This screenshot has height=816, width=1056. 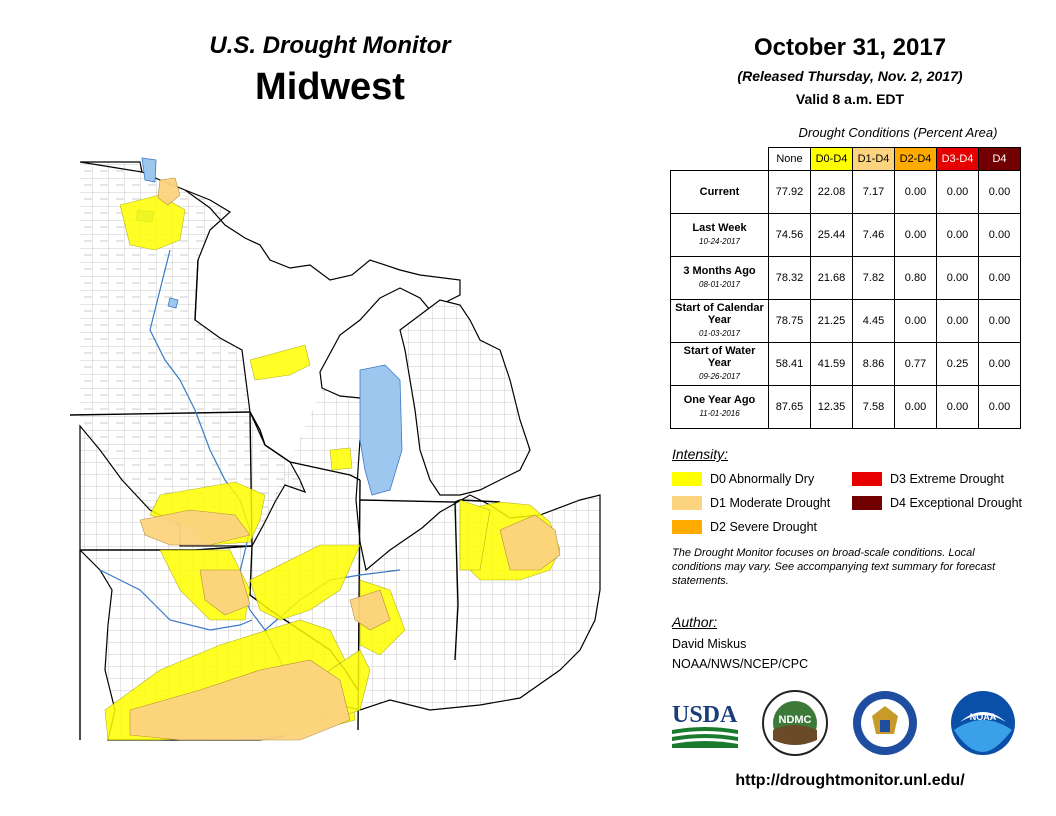 I want to click on legend-swatch-d3, so click(x=867, y=479).